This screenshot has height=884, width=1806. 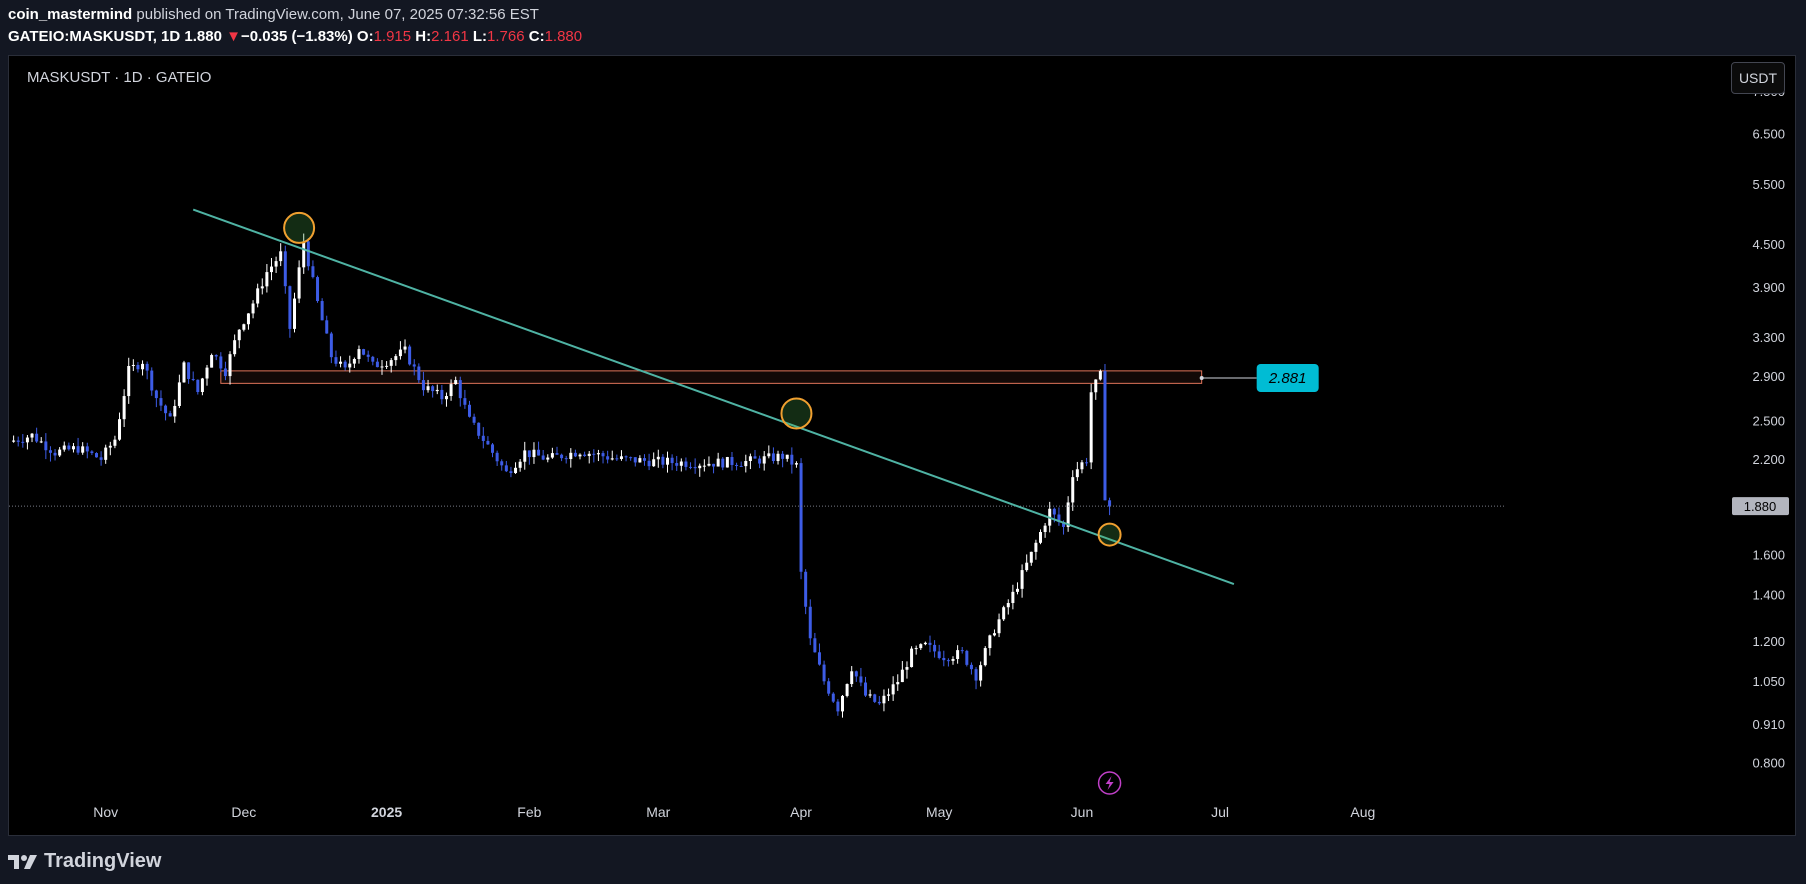 I want to click on highlight-circle, so click(x=796, y=413).